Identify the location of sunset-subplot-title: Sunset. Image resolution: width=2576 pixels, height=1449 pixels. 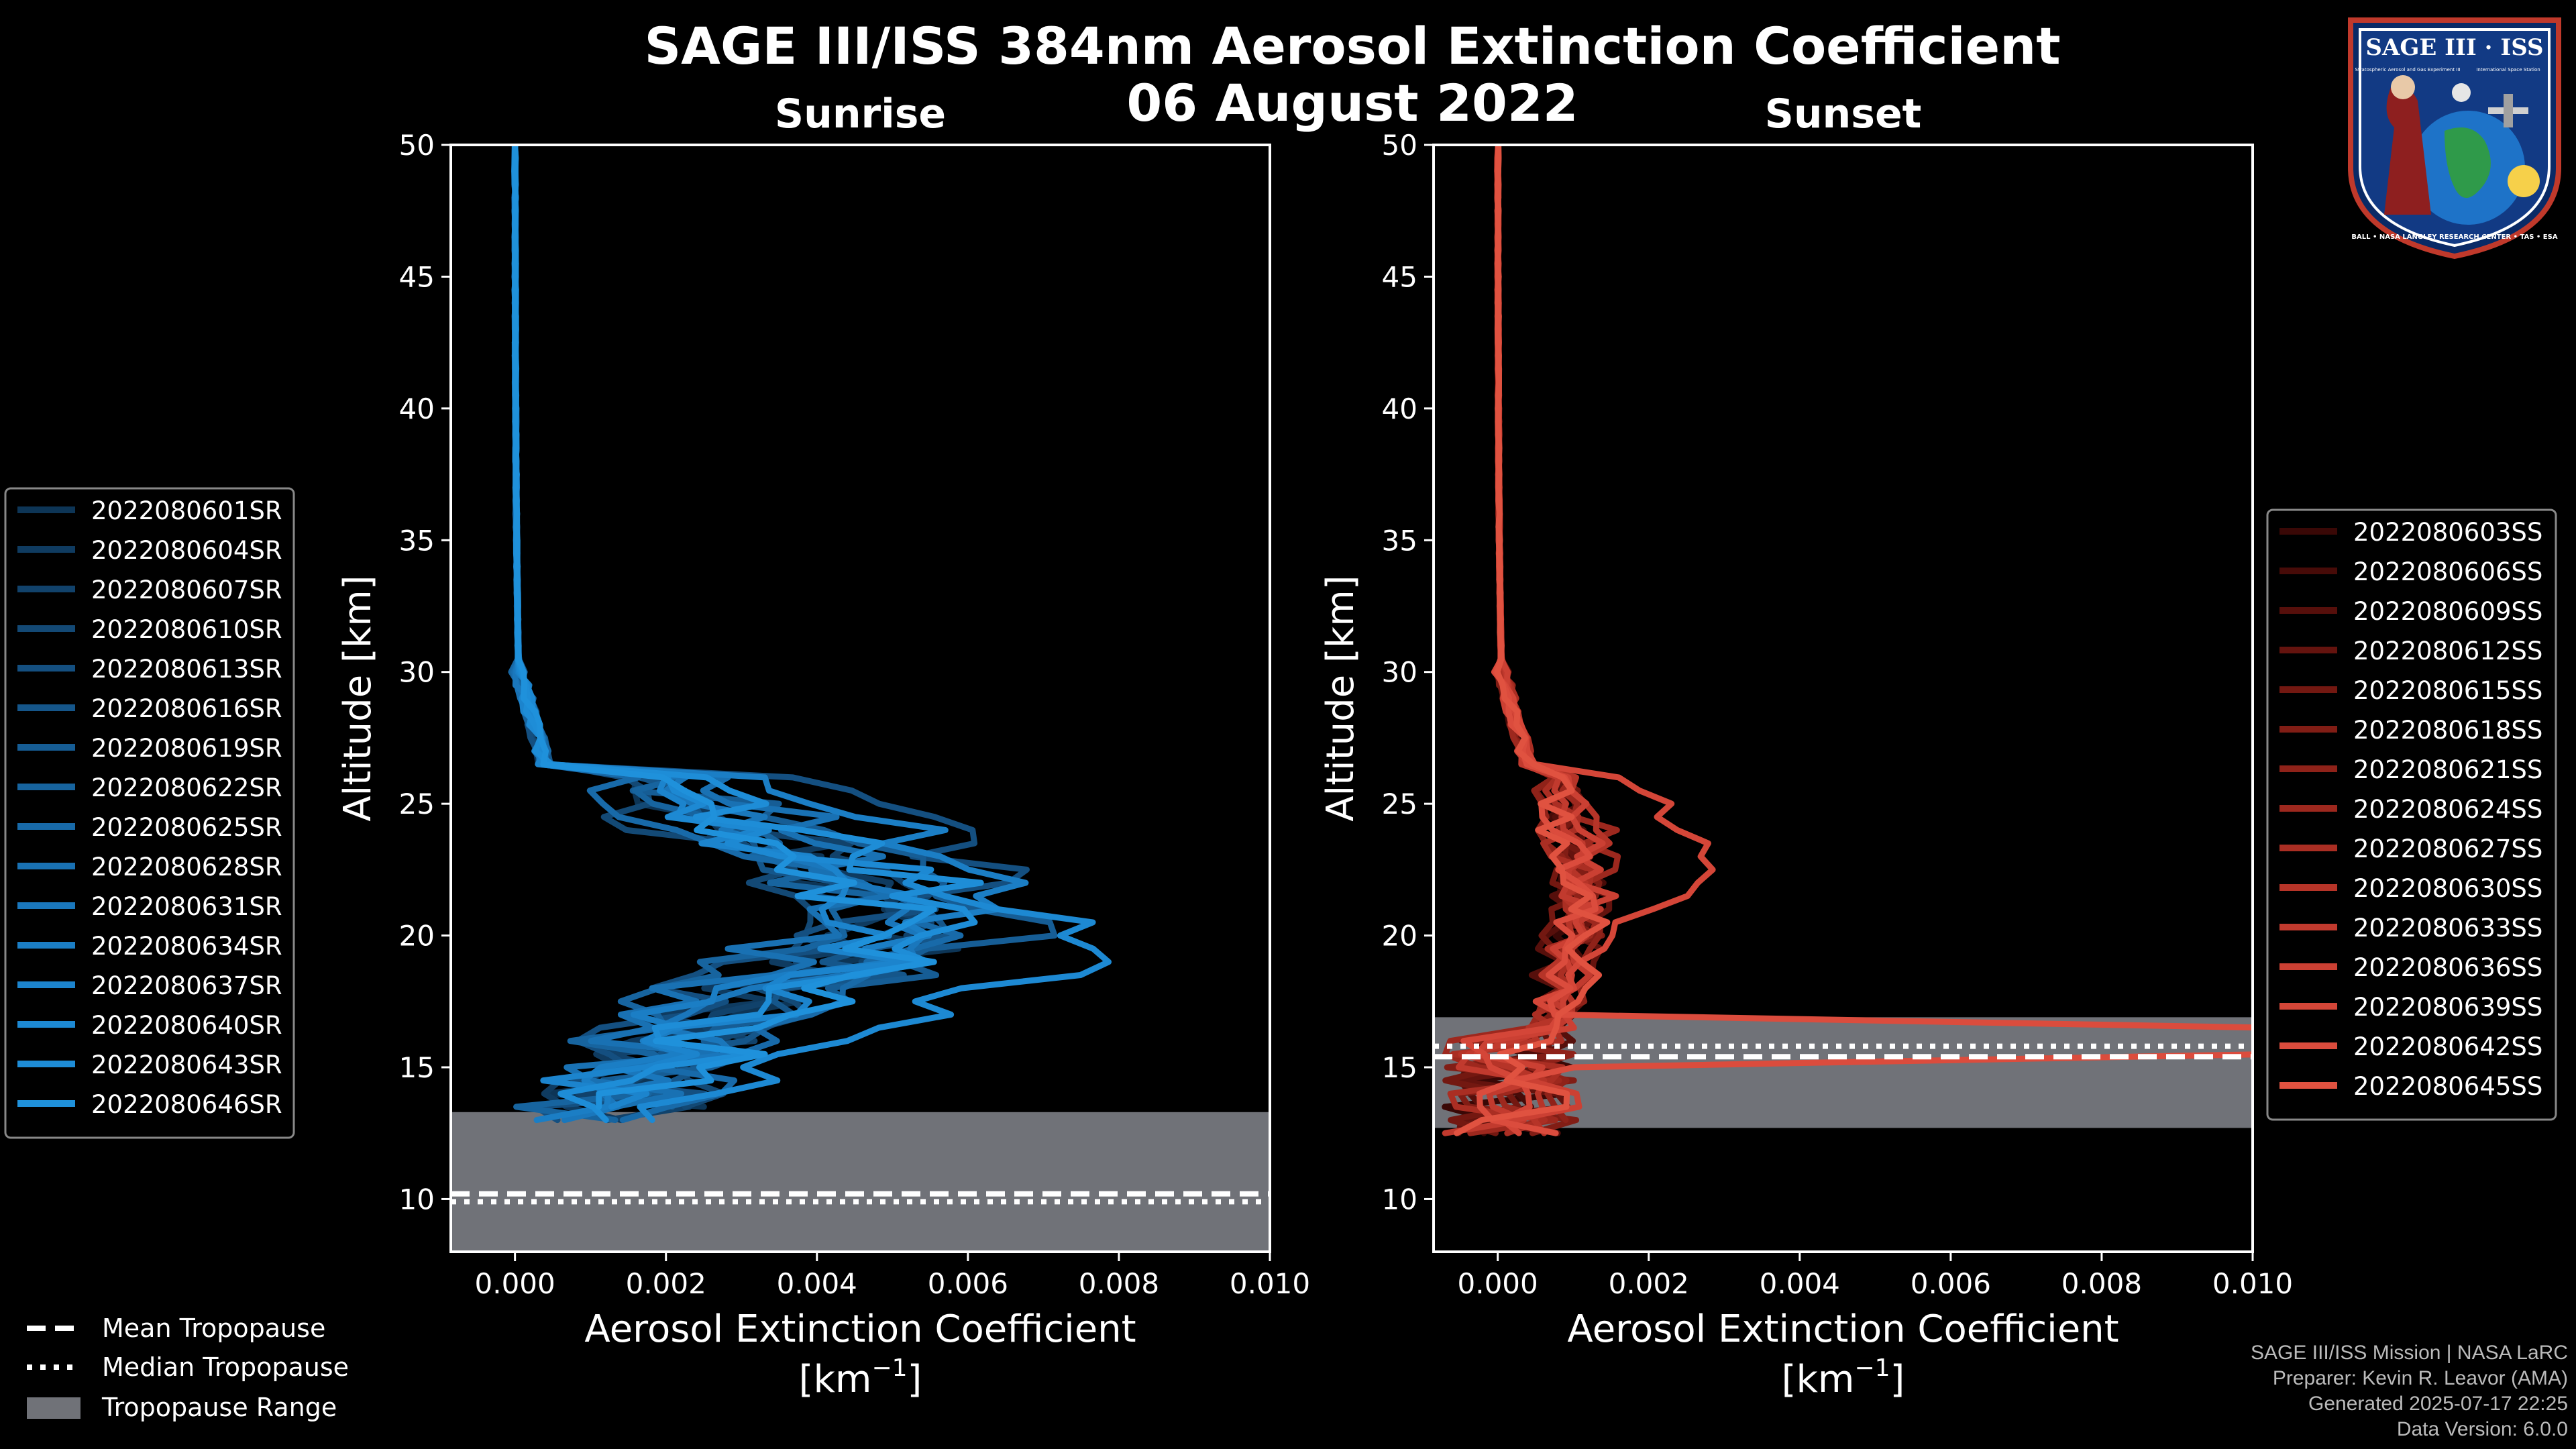
(1843, 114).